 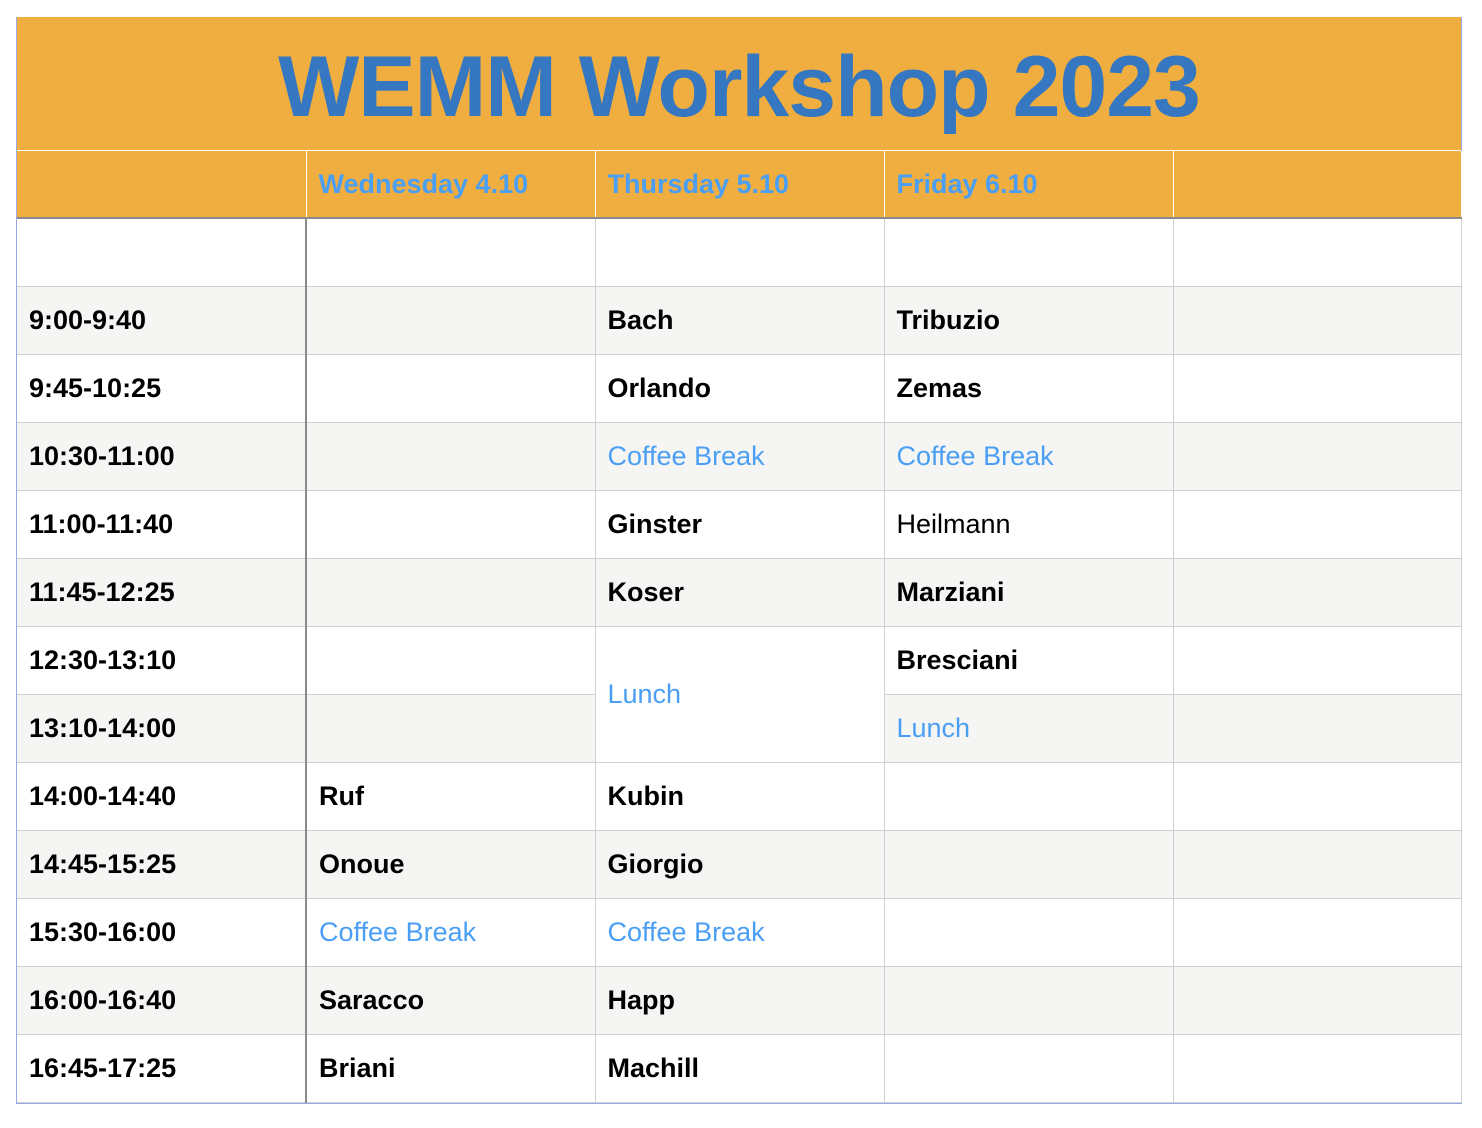 I want to click on time-cell: 14:00-14:40, so click(x=162, y=796).